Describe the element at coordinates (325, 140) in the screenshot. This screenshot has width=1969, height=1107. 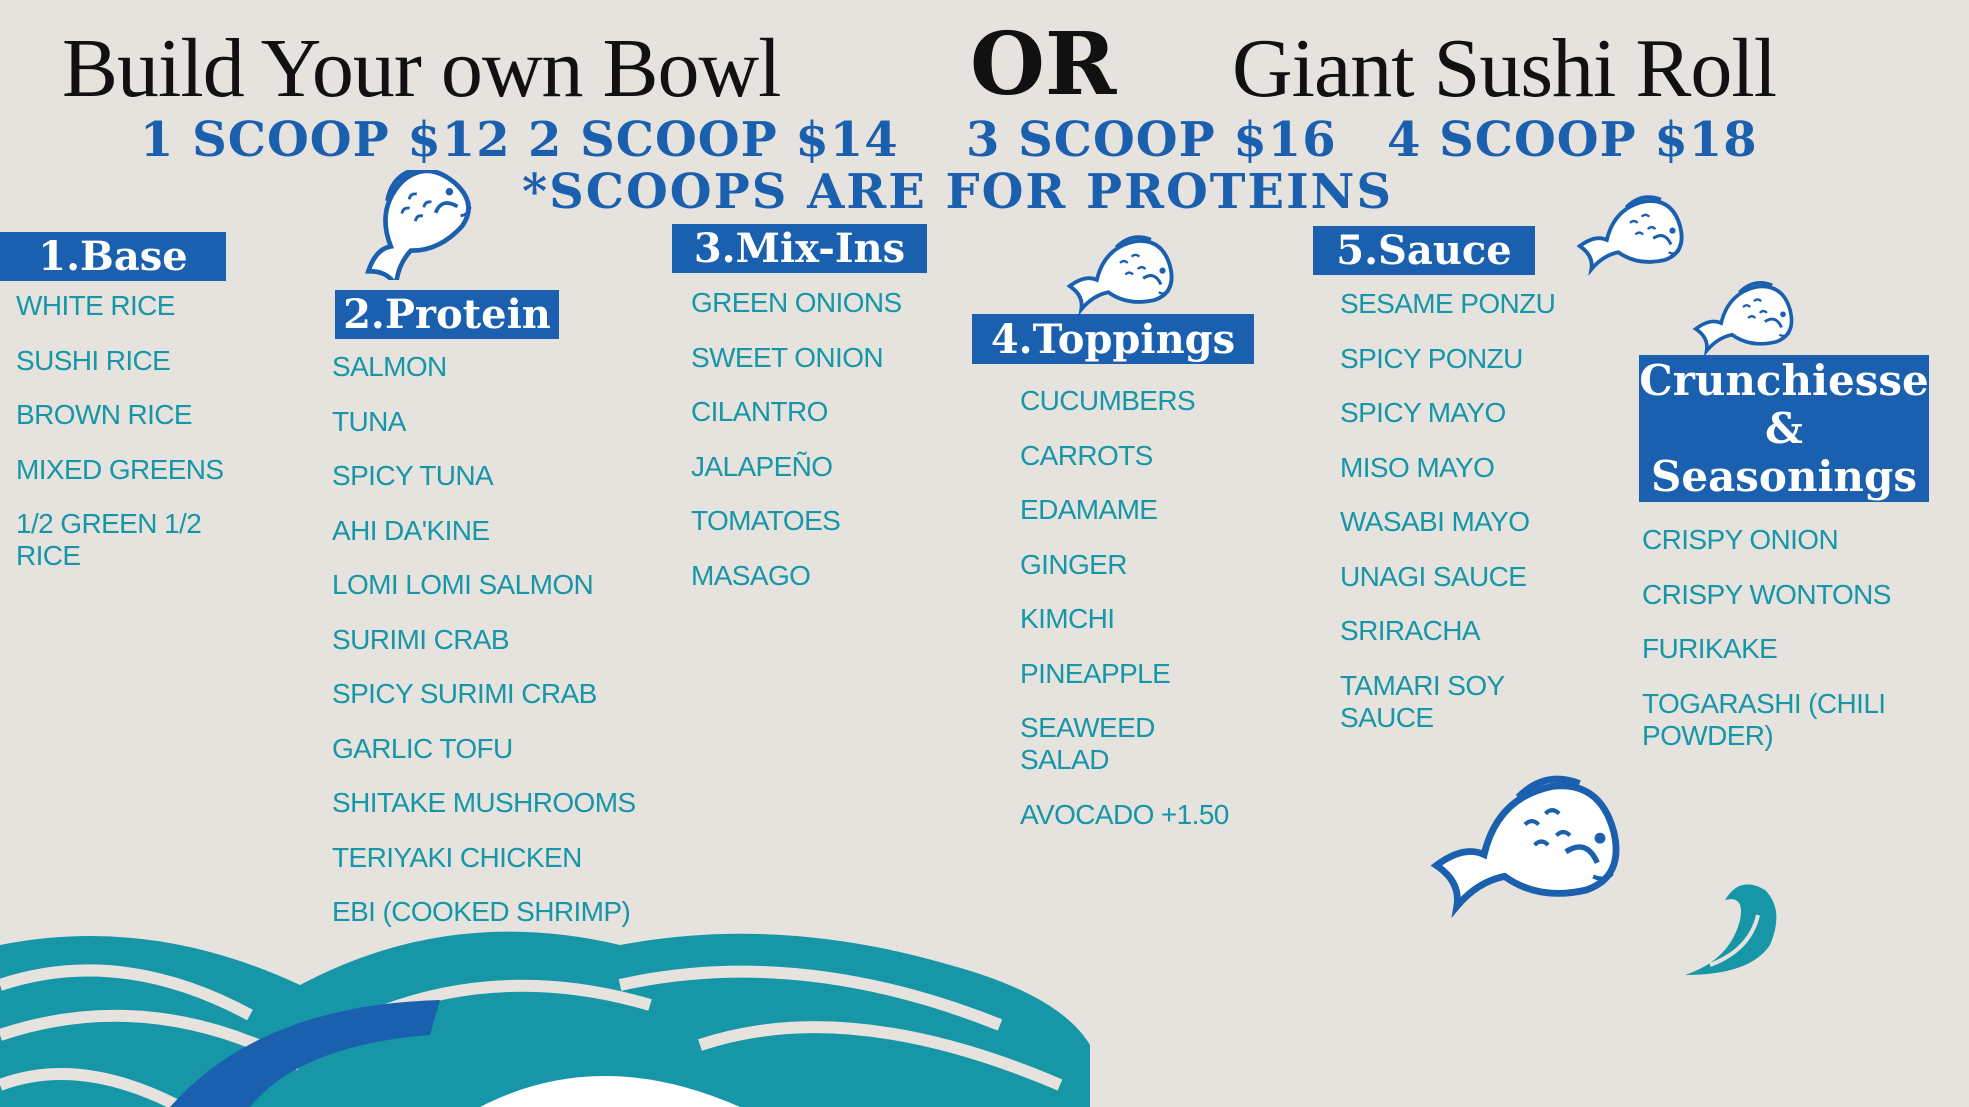
I see `price-1-scoop: 1 SCOOP $12` at that location.